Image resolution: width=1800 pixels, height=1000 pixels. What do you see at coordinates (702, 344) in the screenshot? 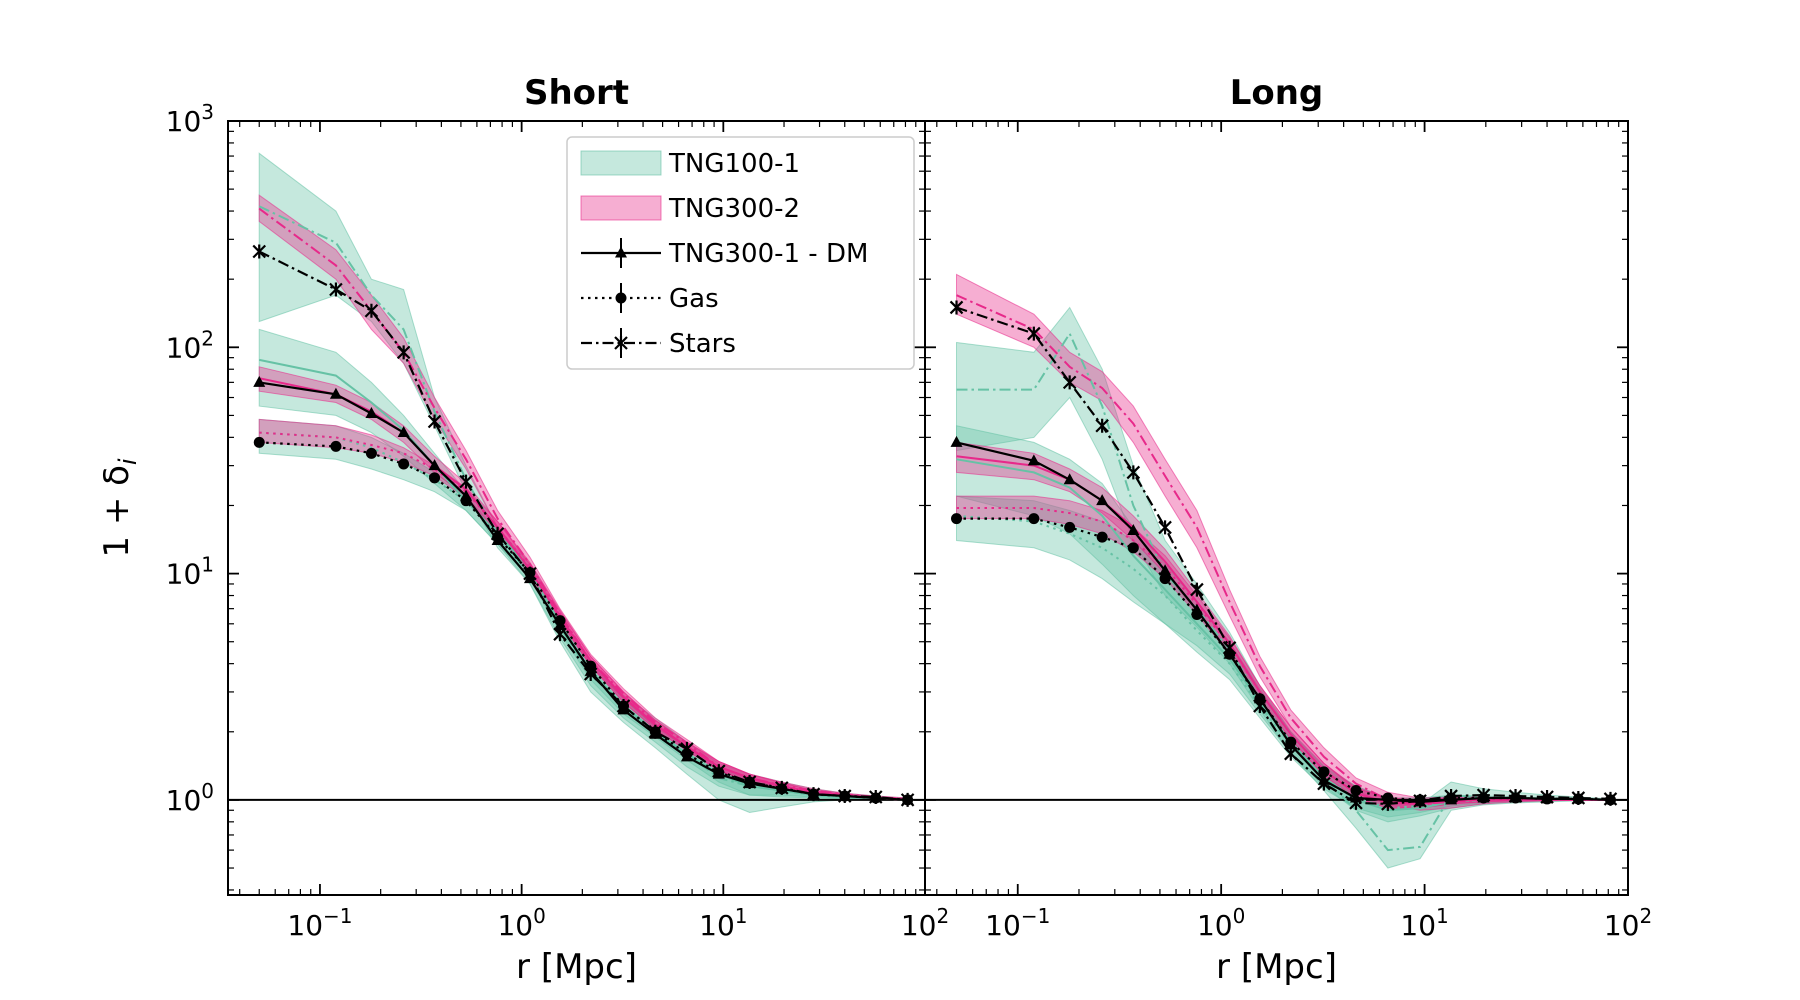
I see `legend-label-stars: Stars` at bounding box center [702, 344].